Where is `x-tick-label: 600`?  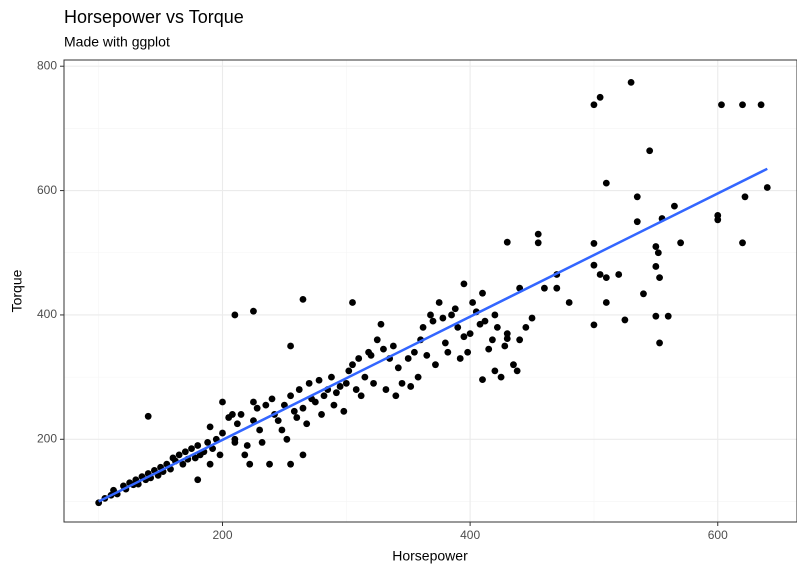 x-tick-label: 600 is located at coordinates (718, 535).